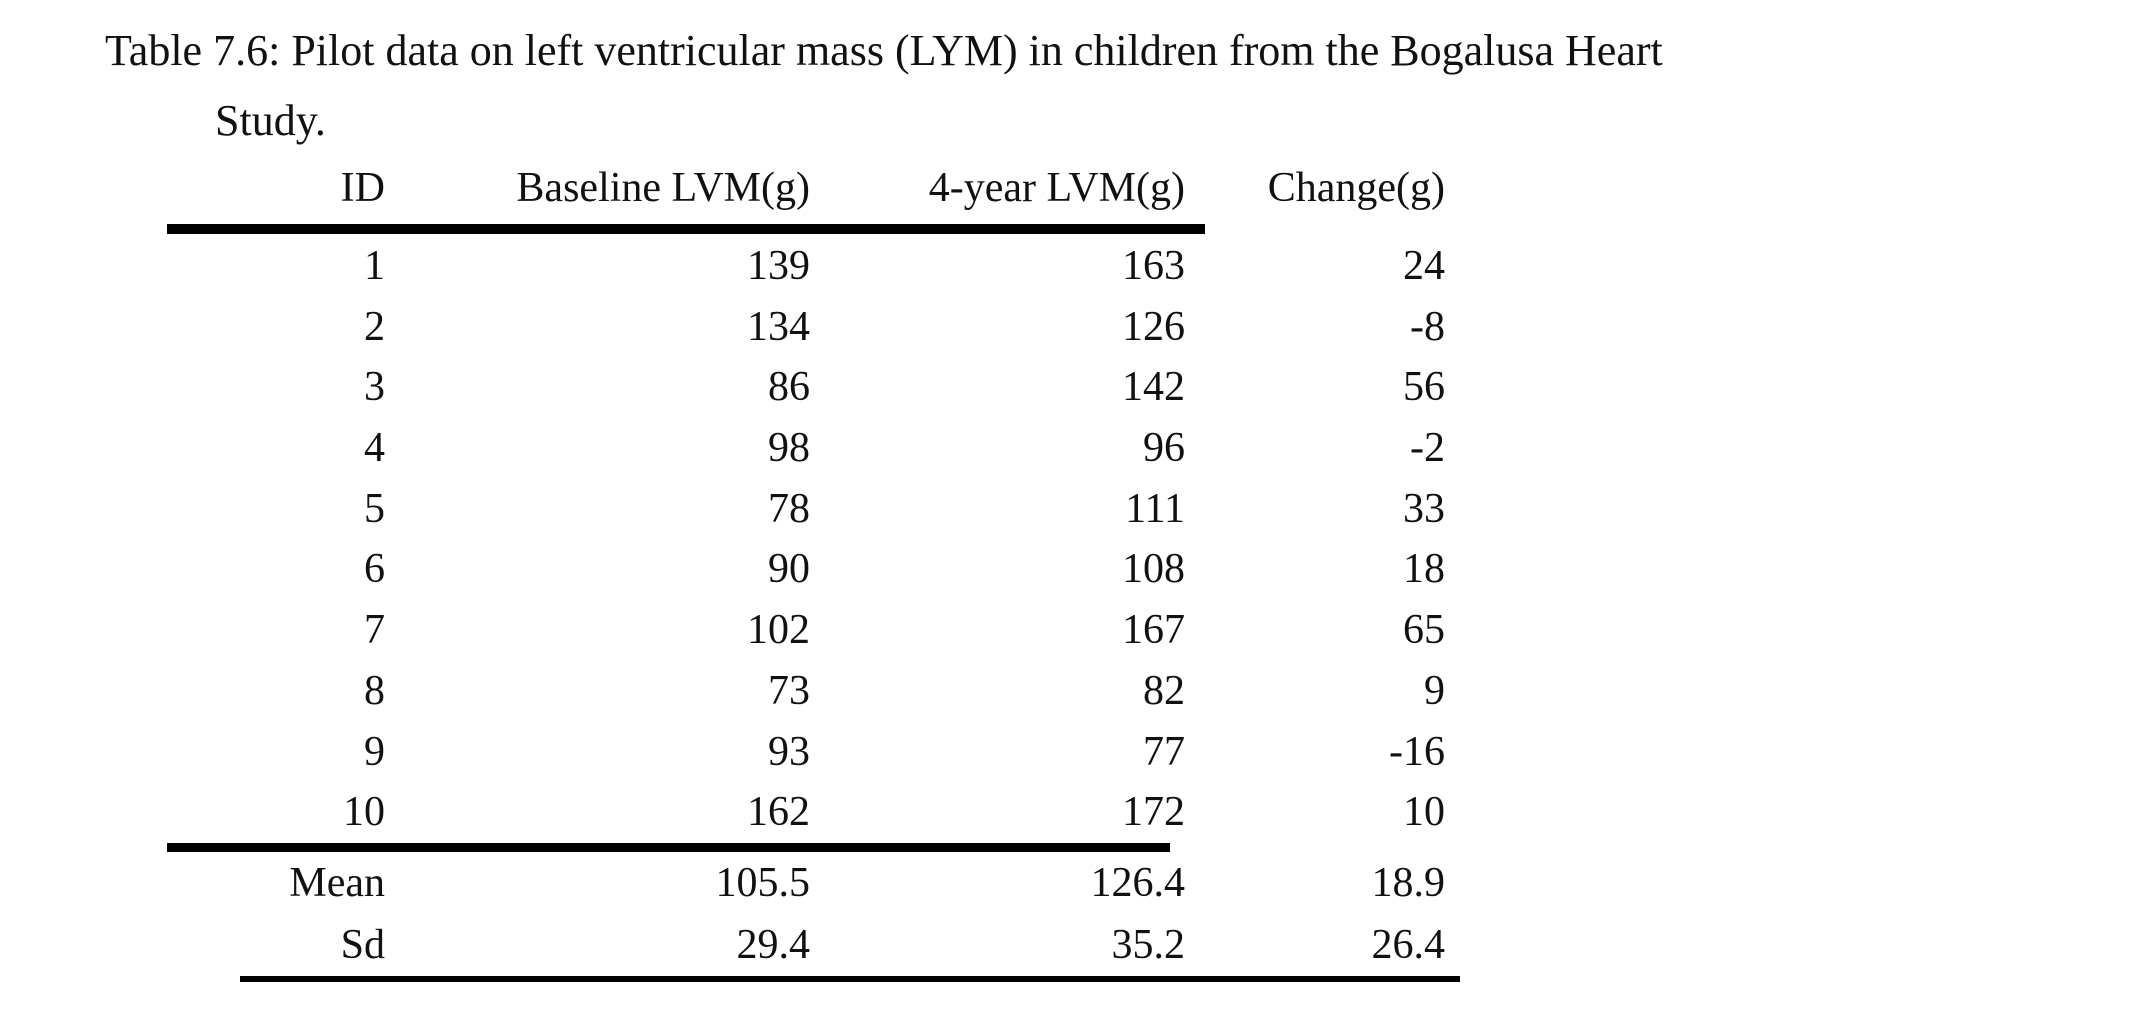 The image size is (2136, 1034). Describe the element at coordinates (1434, 690) in the screenshot. I see `cell-change: 9` at that location.